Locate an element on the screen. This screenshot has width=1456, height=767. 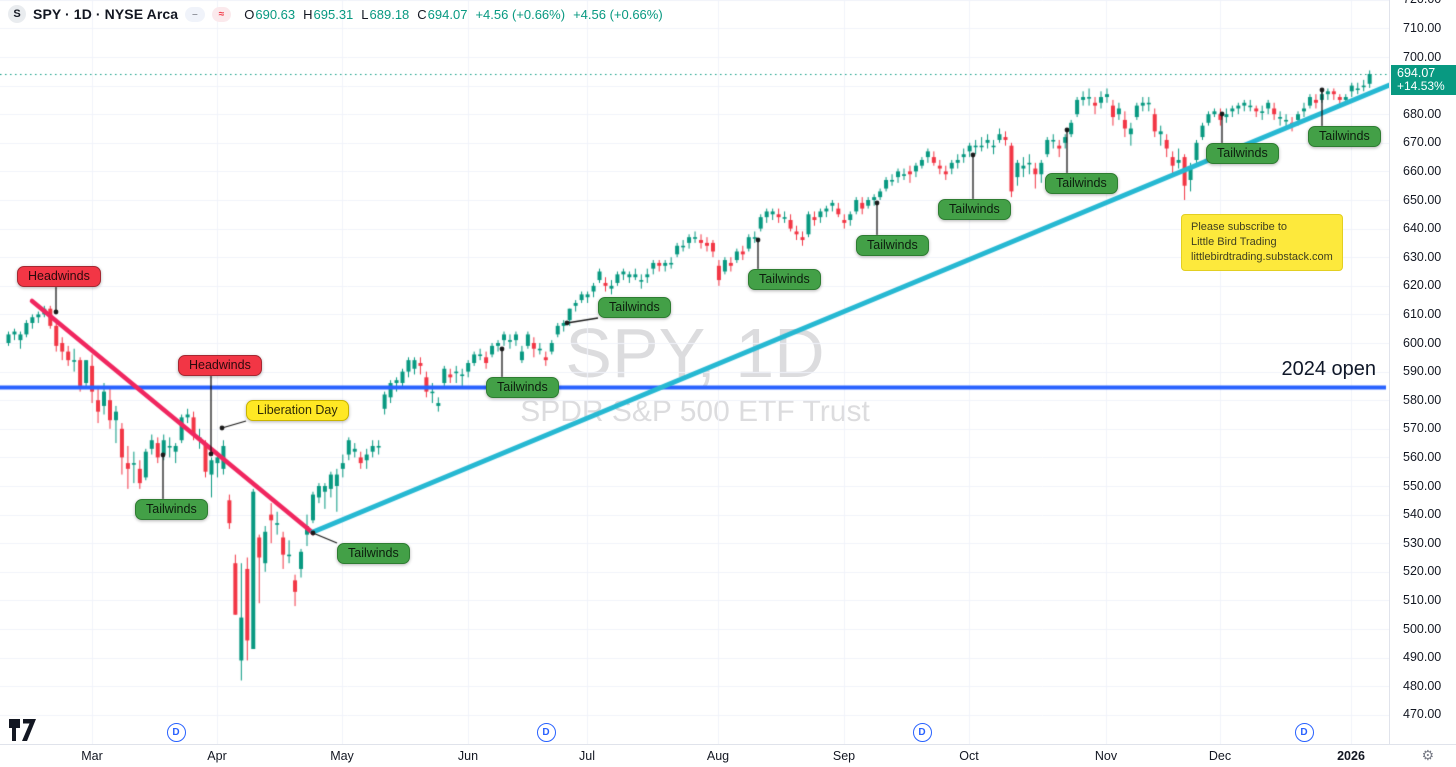
price-tick-label: 610.00 is located at coordinates (1422, 313).